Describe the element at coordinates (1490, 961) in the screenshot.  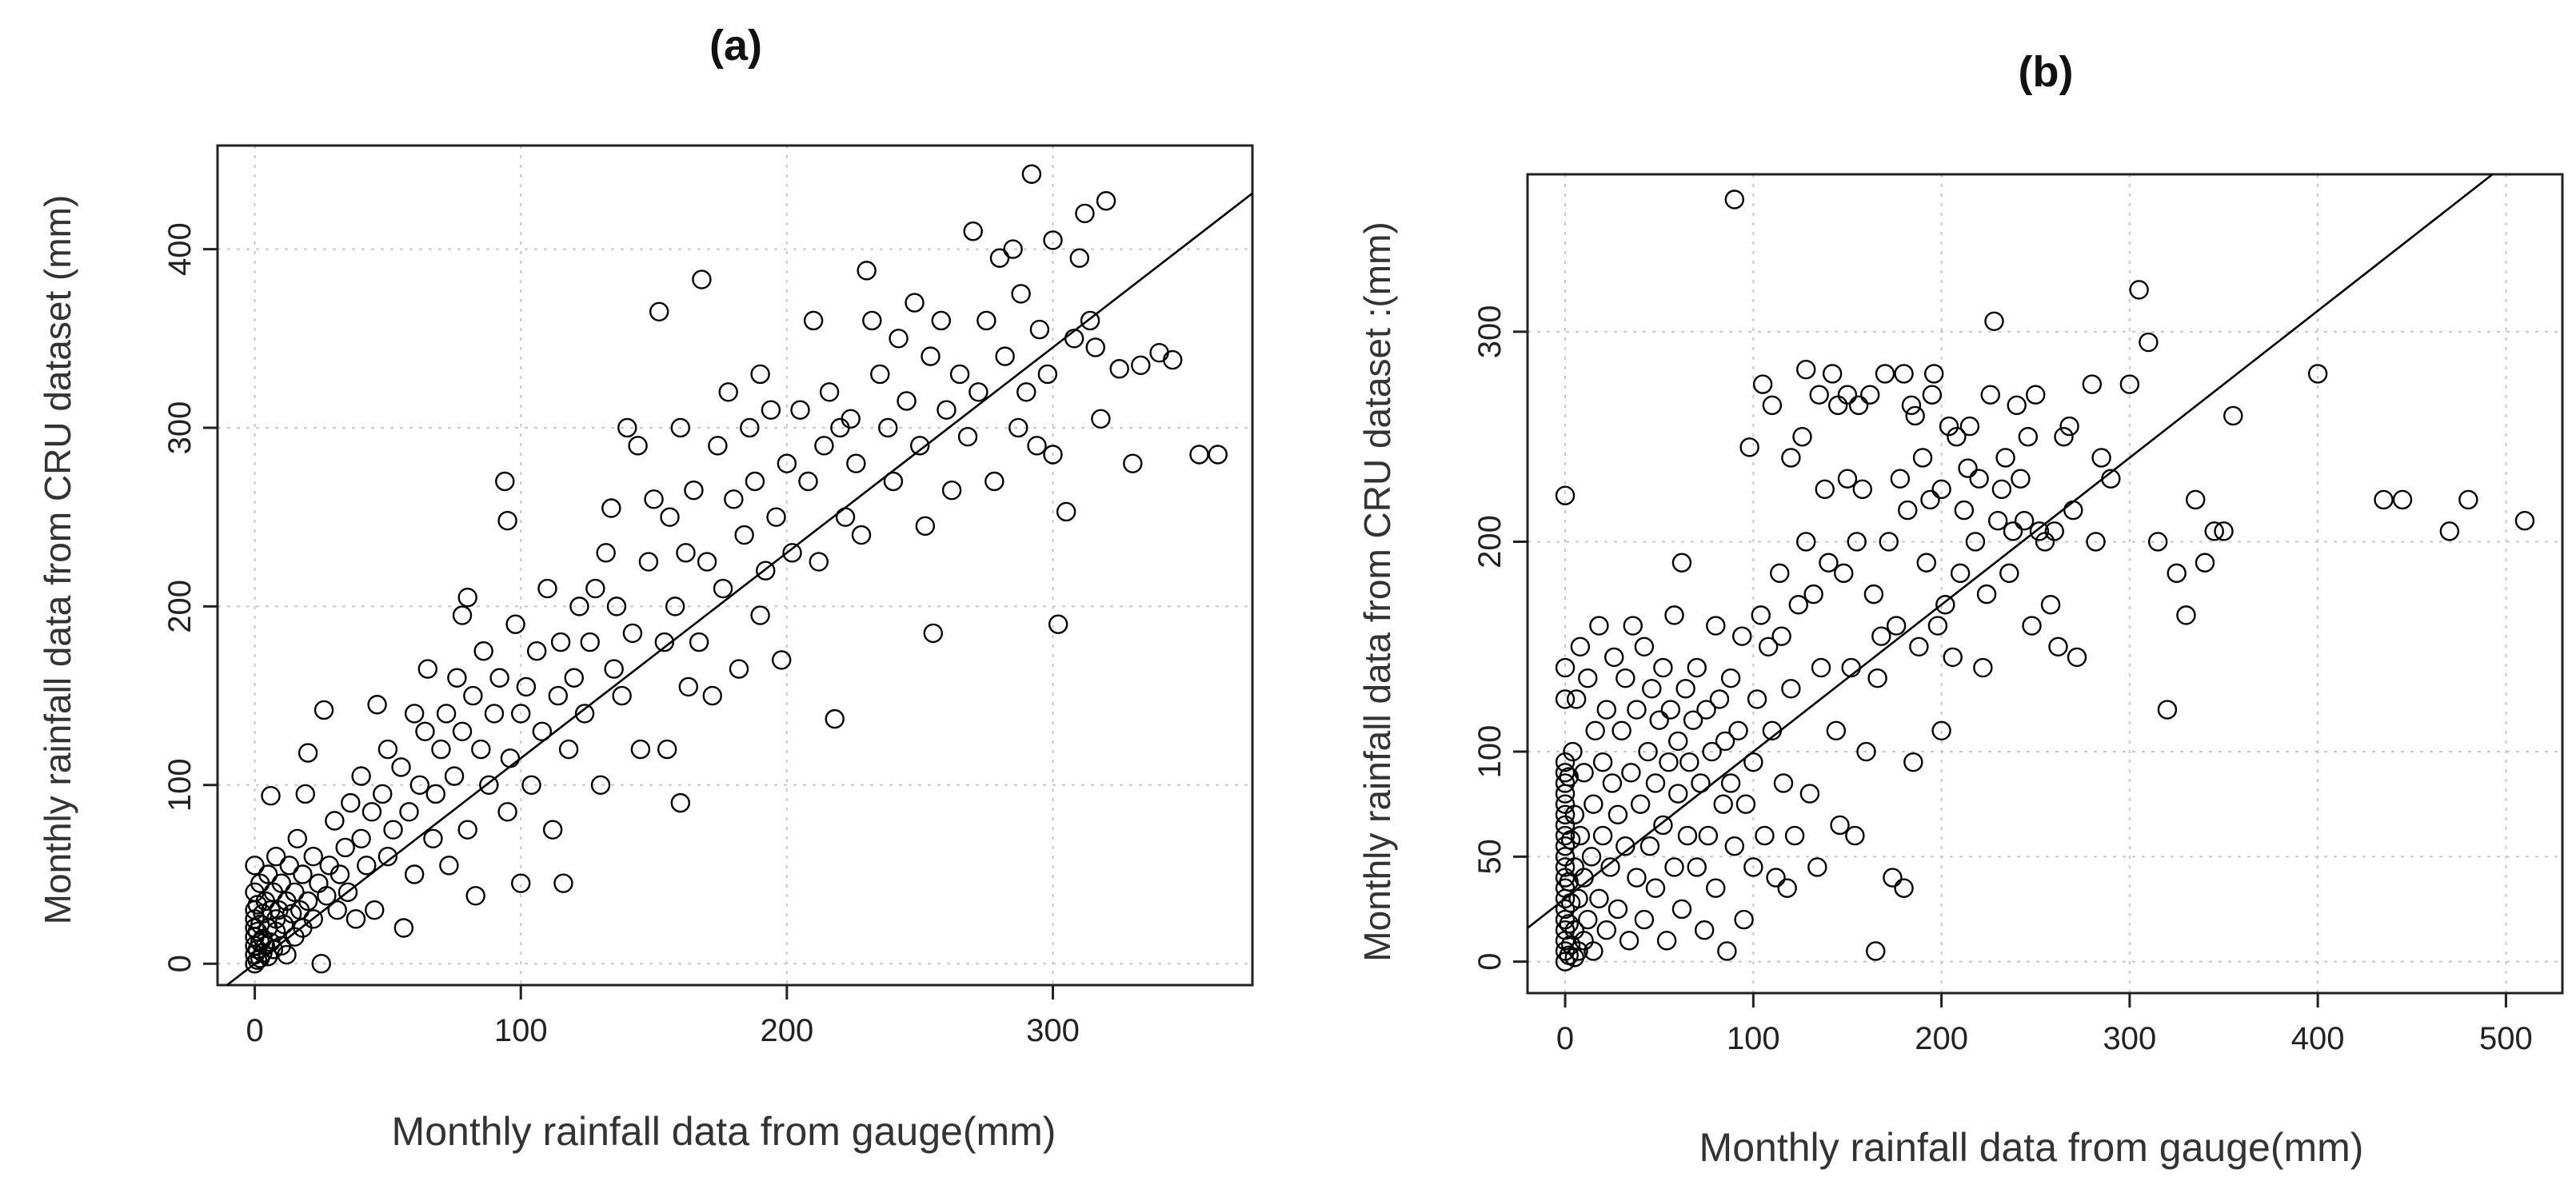
I see `chart-b-y-tick-label-0: 0` at that location.